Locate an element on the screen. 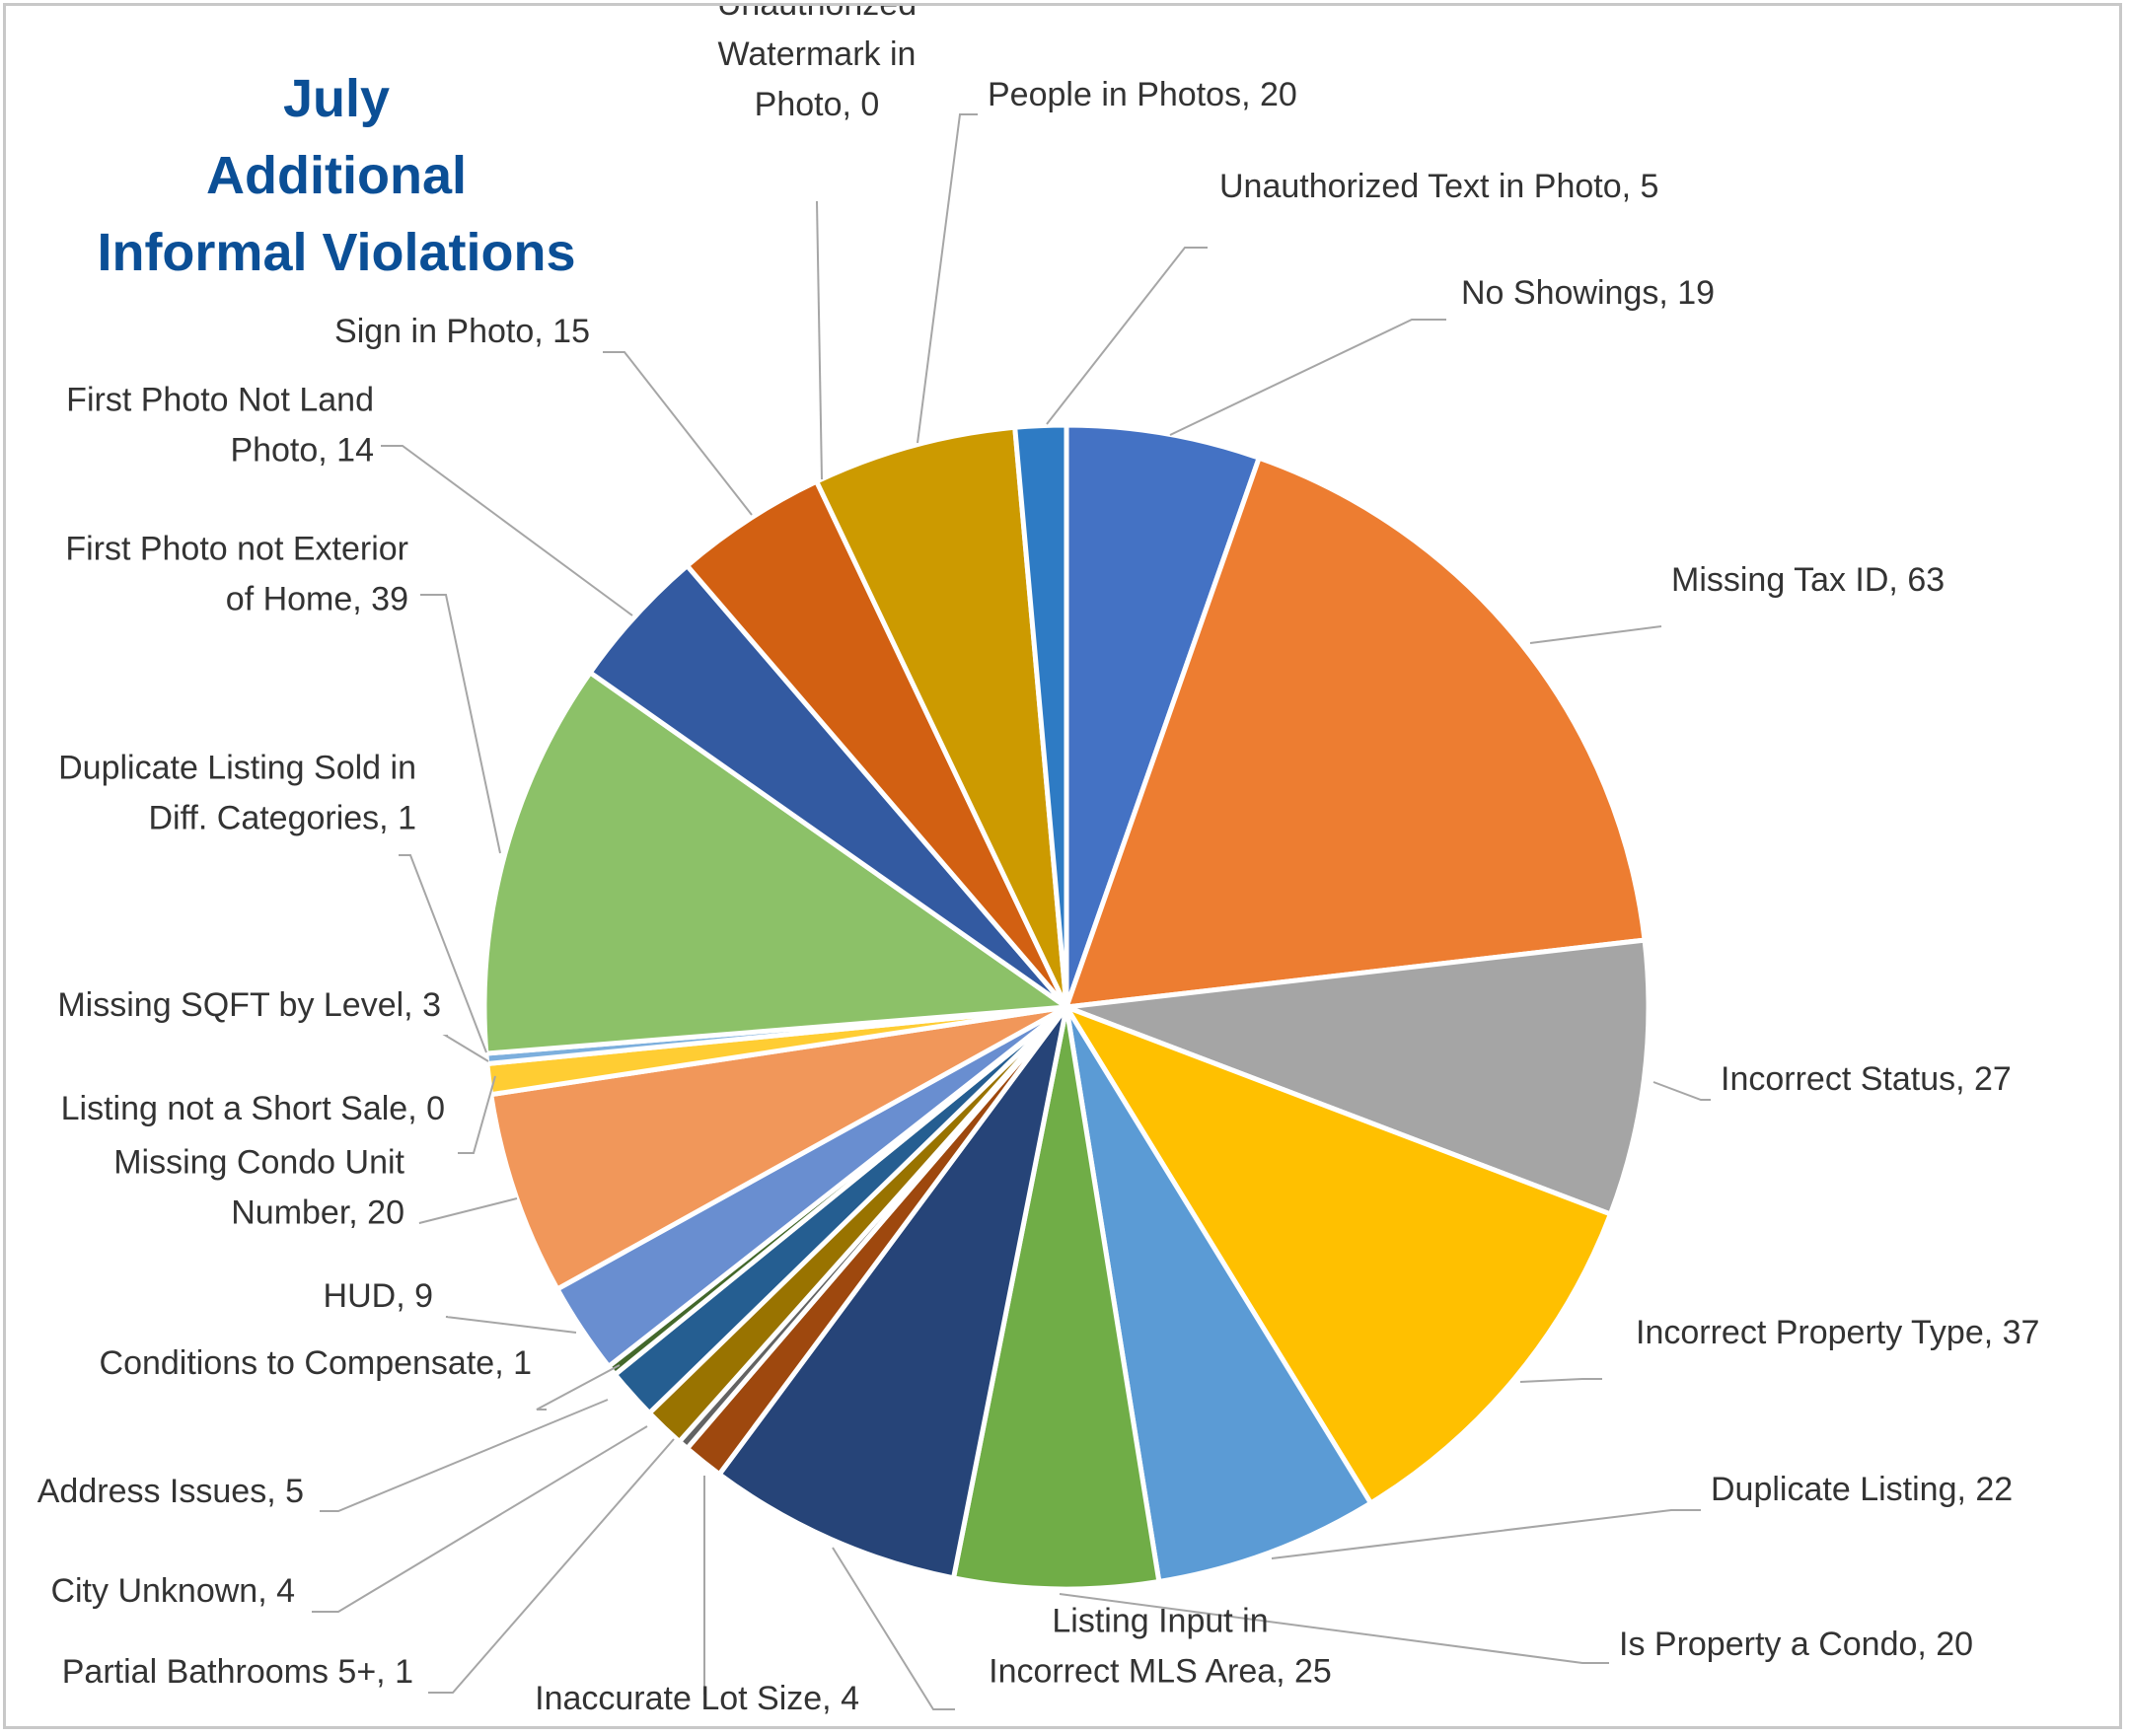  slice-label-line: Listing not a Short Sale, 0 is located at coordinates (253, 1108).